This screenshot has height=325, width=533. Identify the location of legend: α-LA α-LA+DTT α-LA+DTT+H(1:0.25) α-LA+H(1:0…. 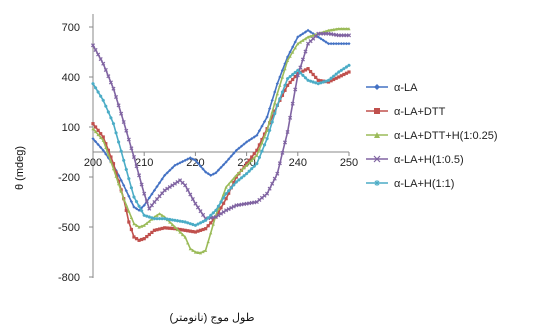
(432, 136).